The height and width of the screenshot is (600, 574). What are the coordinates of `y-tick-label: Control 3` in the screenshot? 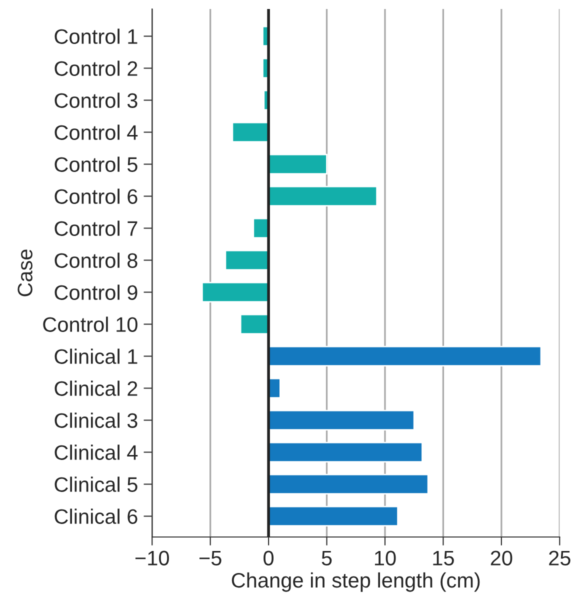 It's located at (96, 100).